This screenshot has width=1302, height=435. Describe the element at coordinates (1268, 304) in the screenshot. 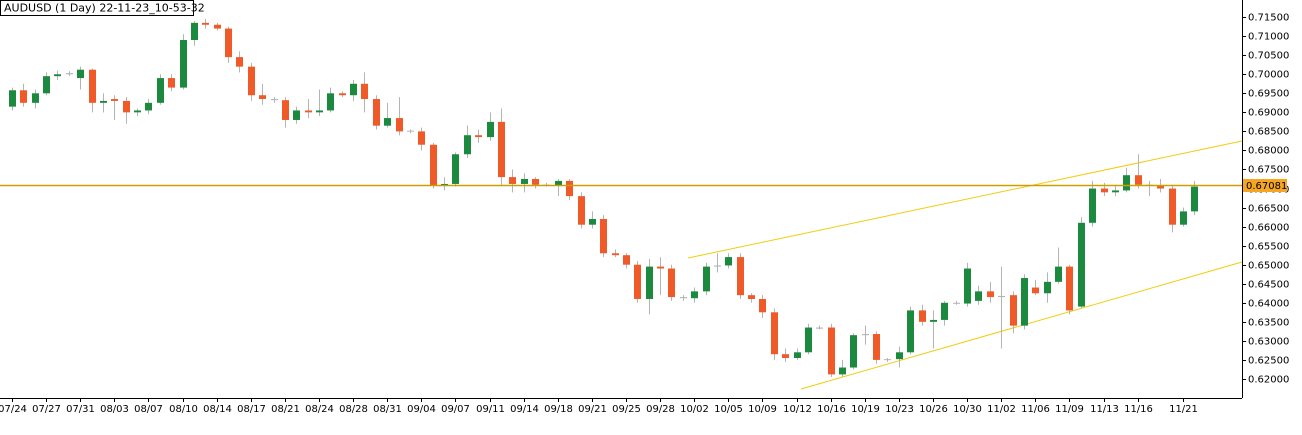

I see `y-tick-label: 0.64000` at that location.